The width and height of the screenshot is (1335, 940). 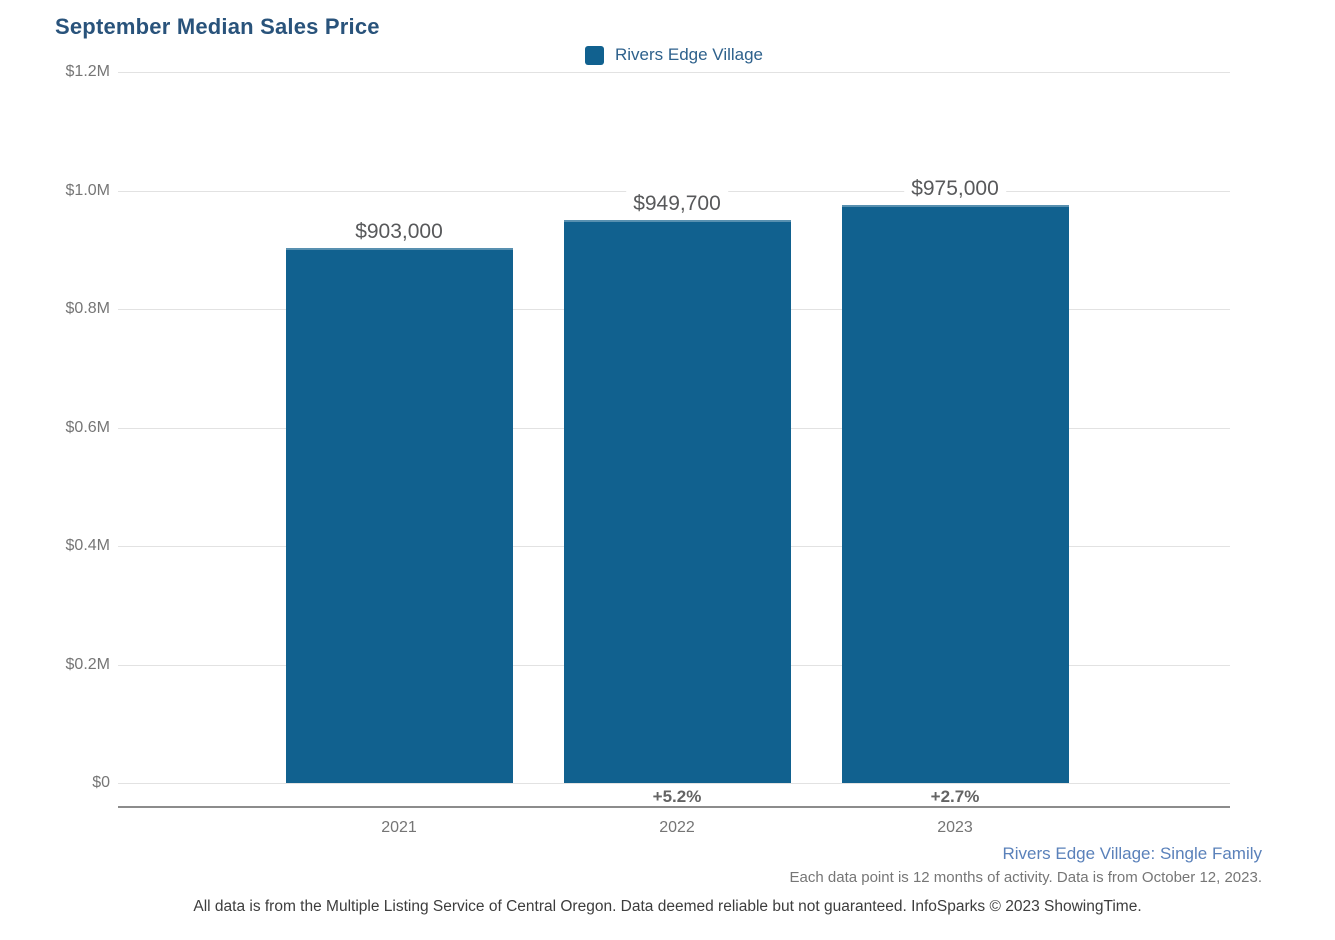 I want to click on bar-value-label: $949,700, so click(x=677, y=204).